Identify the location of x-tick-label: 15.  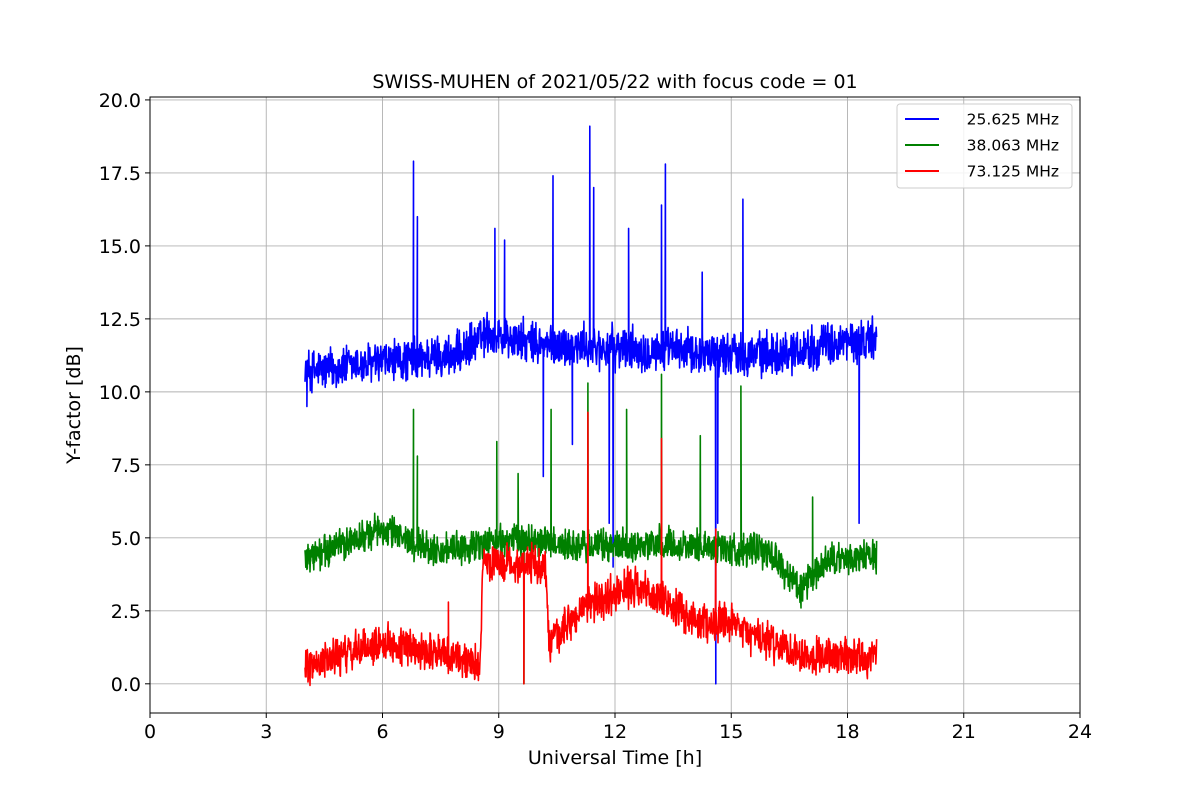
(731, 732).